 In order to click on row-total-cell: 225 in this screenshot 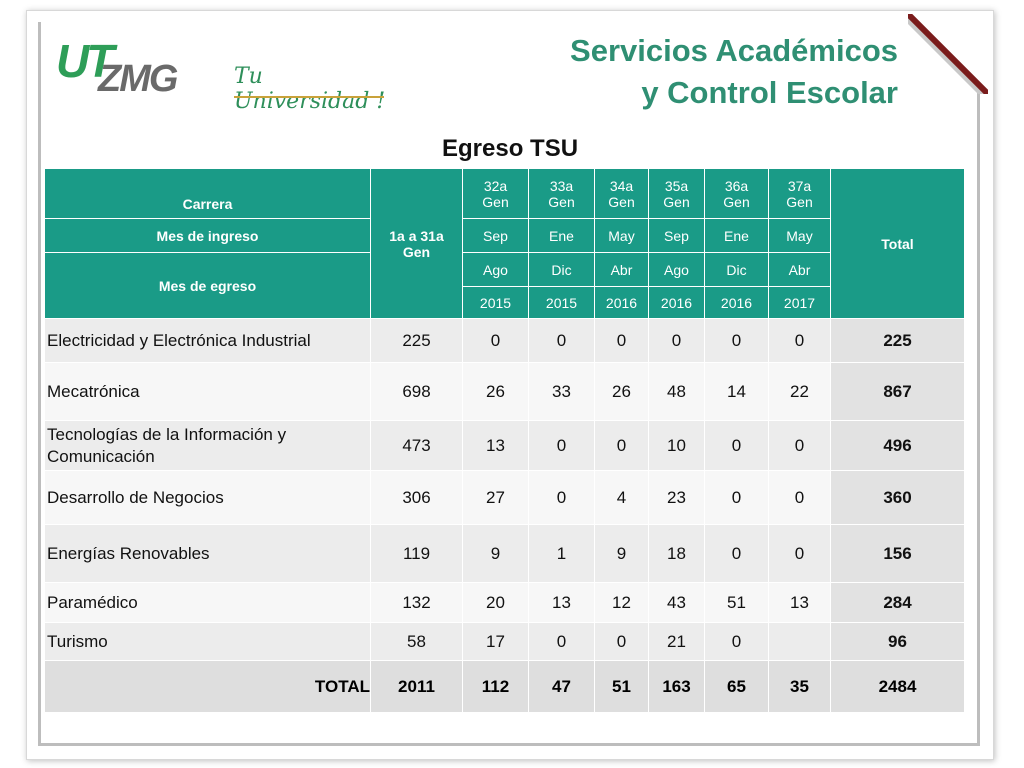, I will do `click(897, 340)`.